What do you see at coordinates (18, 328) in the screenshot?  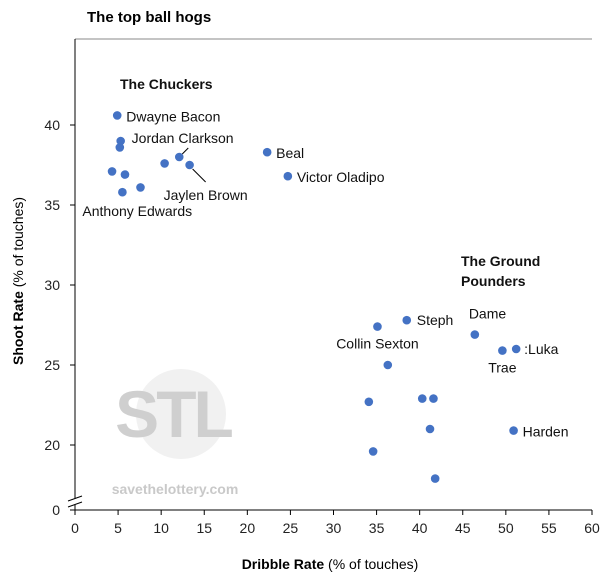 I see `y-axis-label-bold: Shoot Rate` at bounding box center [18, 328].